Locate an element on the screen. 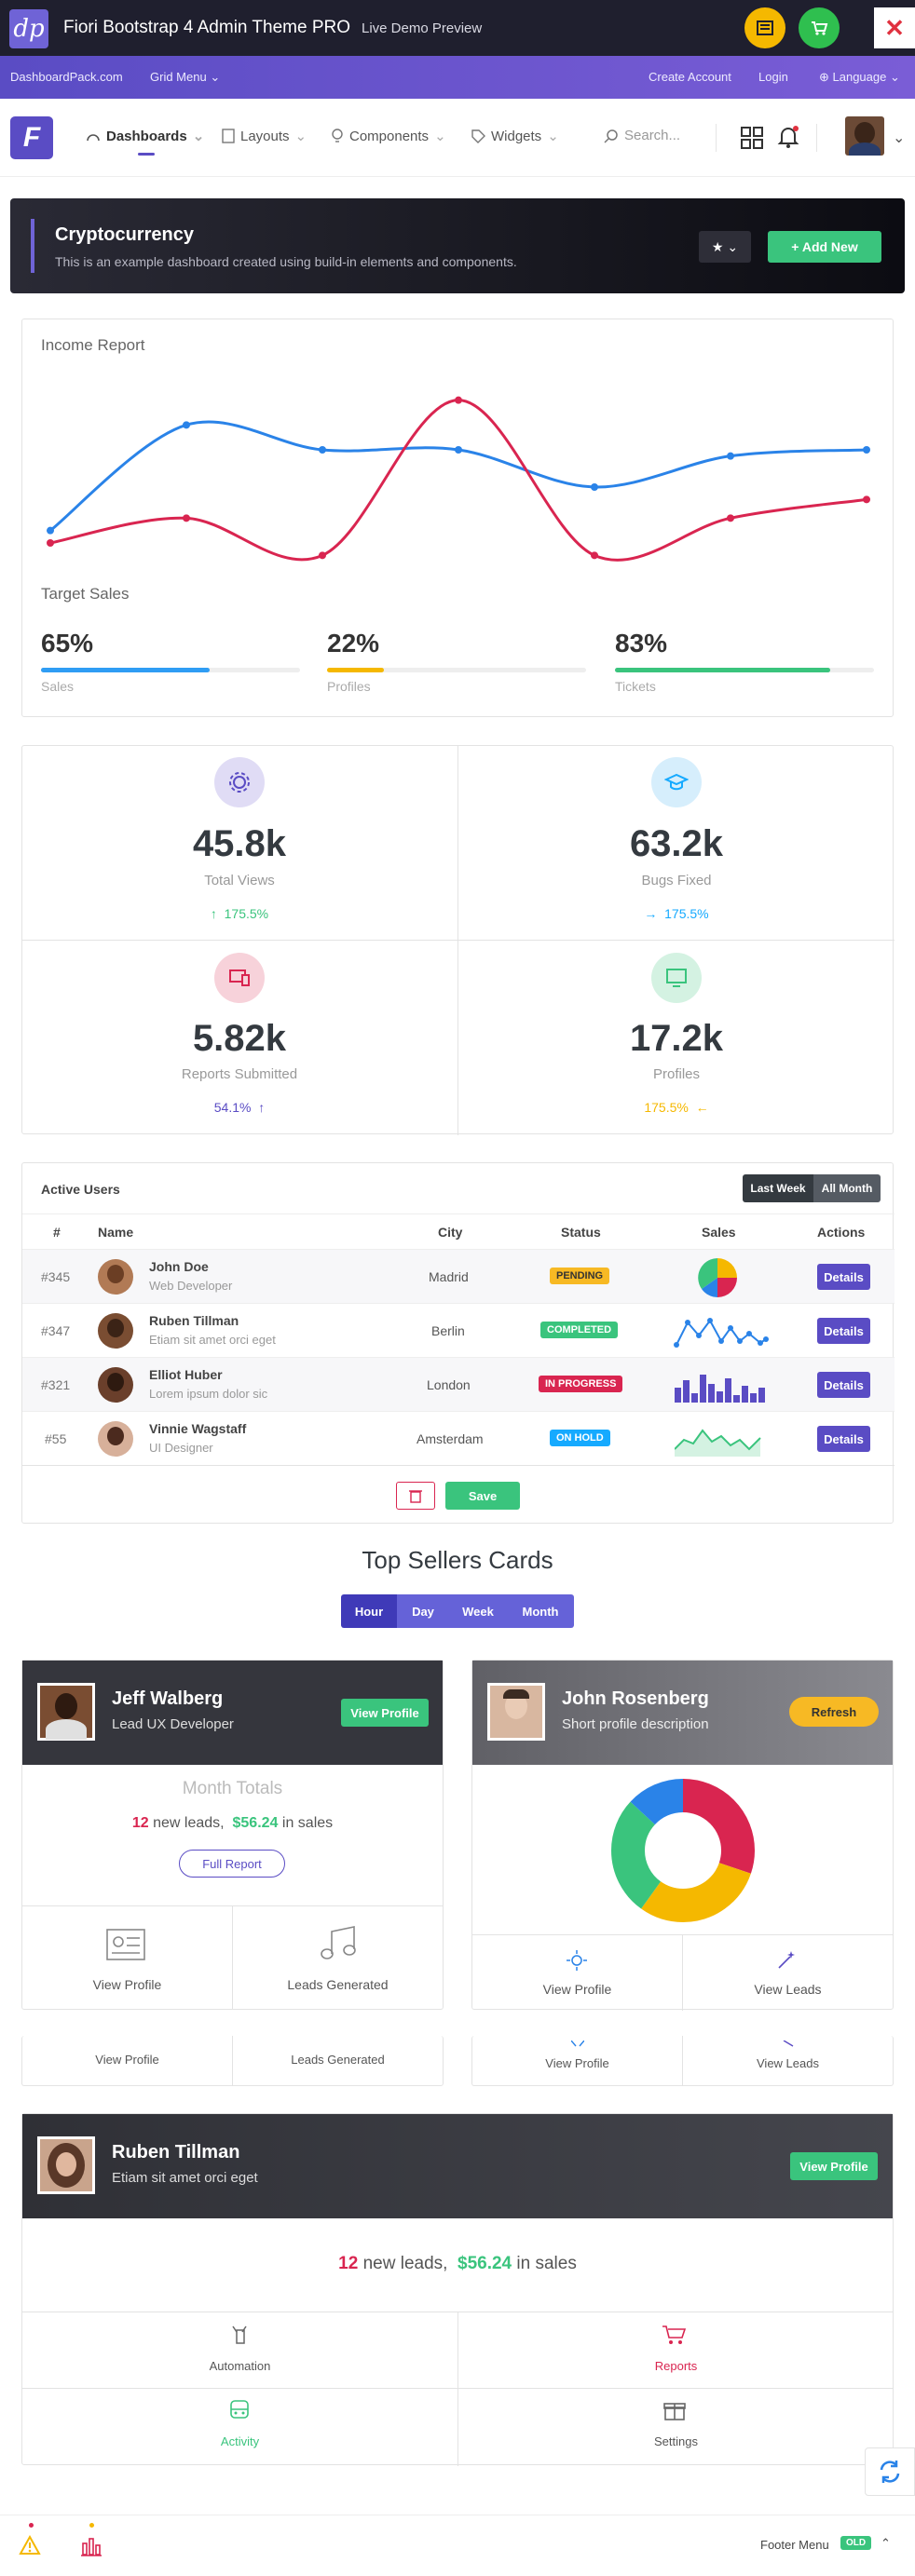  floating-refresh-button is located at coordinates (890, 2471).